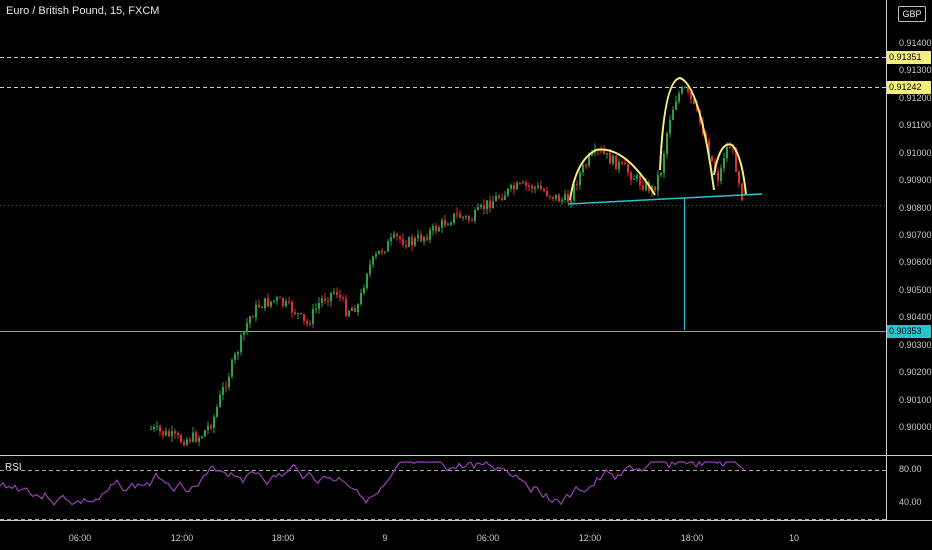 This screenshot has width=932, height=550. I want to click on price-tick: 0.90100, so click(915, 399).